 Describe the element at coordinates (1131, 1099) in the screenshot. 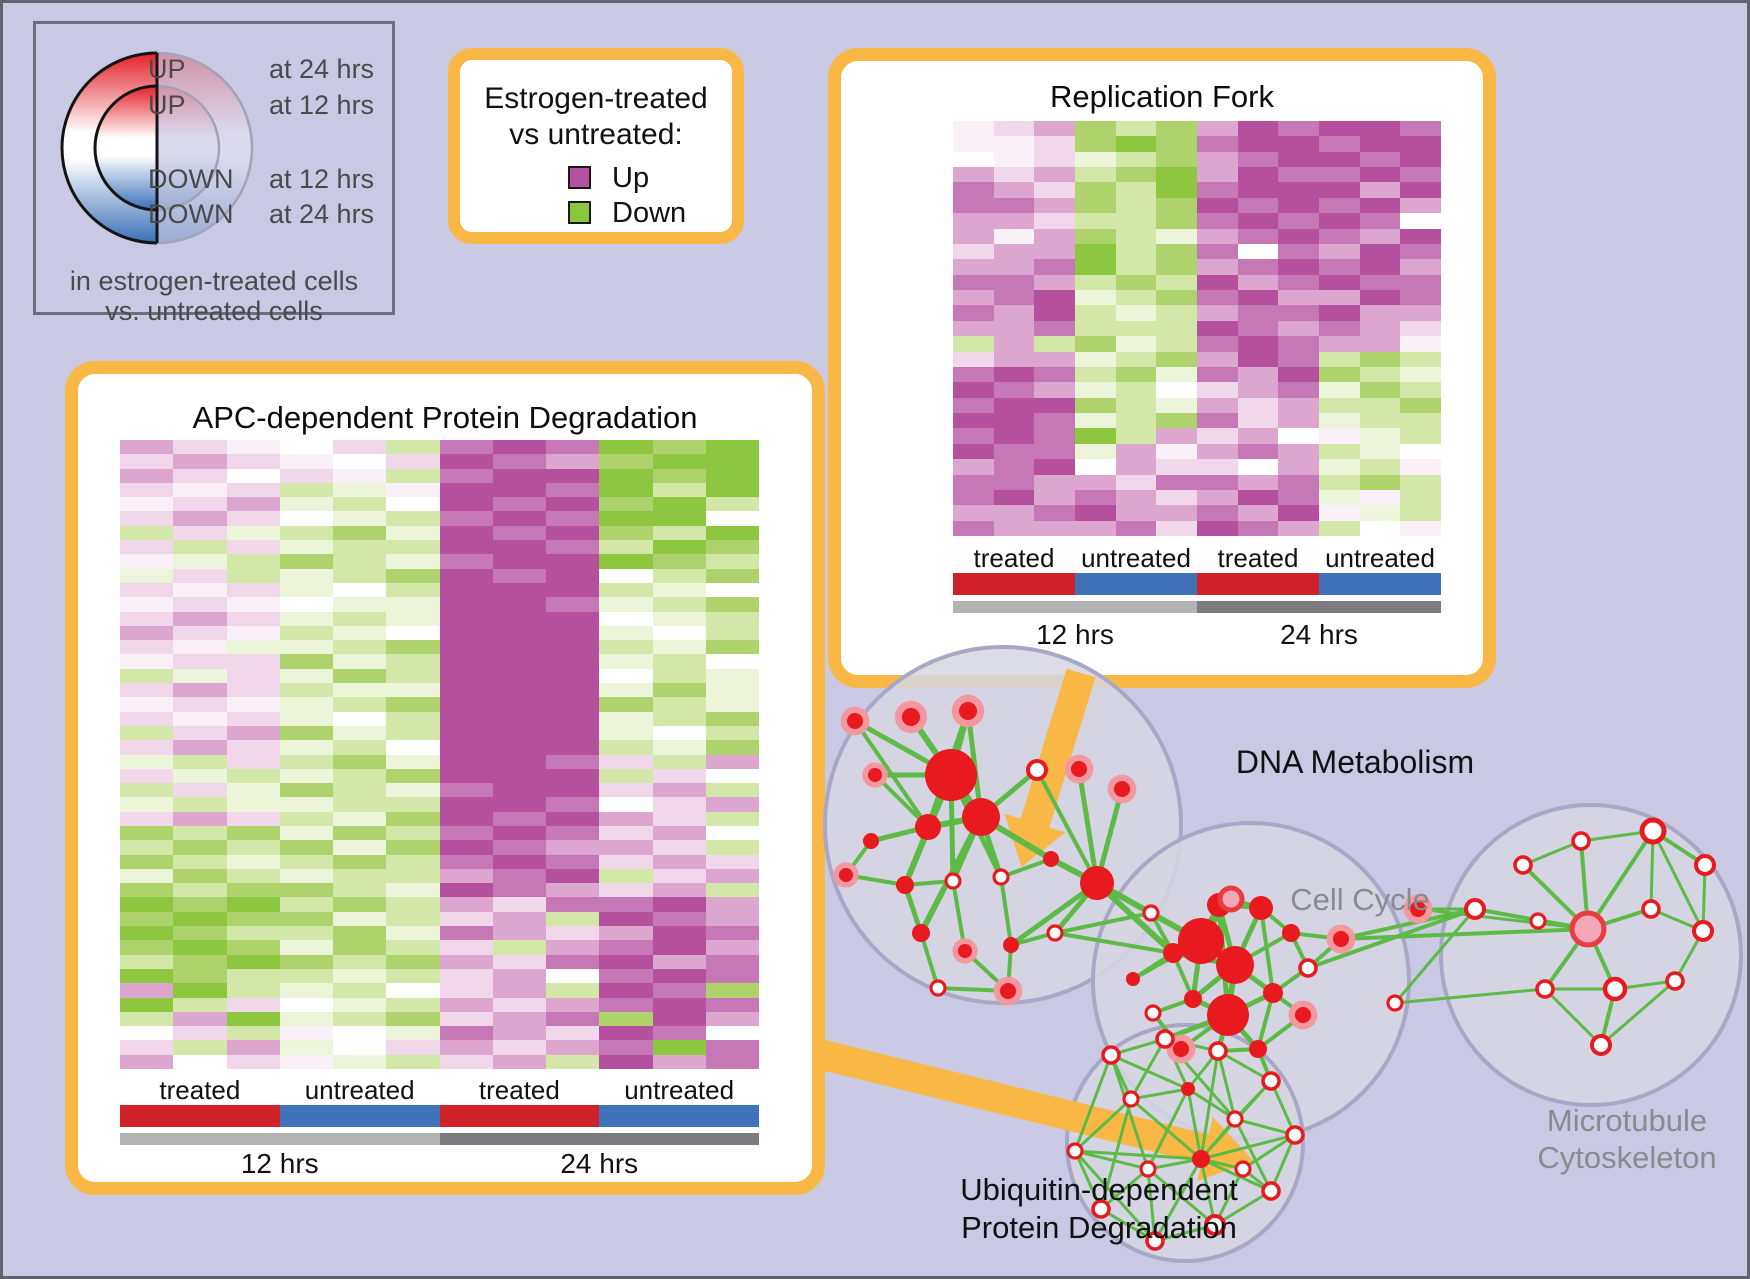

I see `network-node-open` at that location.